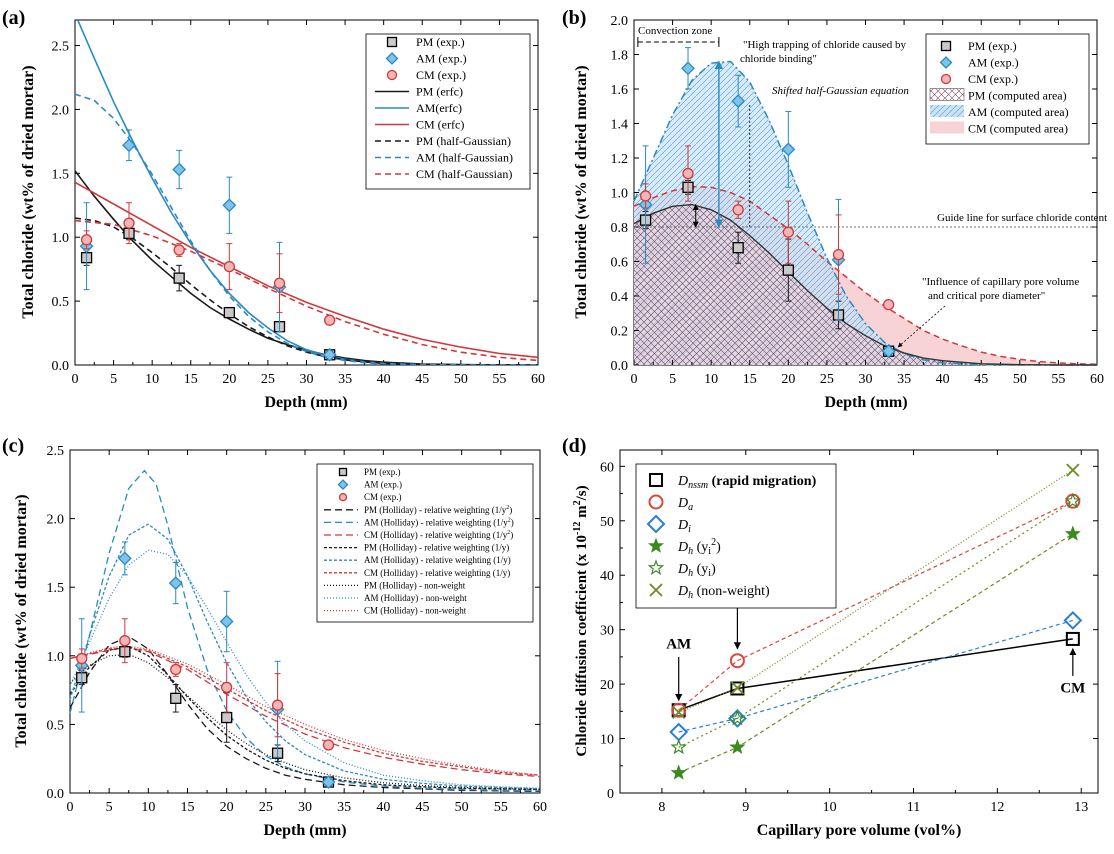  I want to click on legend-label-rsup: 2, so click(713, 542).